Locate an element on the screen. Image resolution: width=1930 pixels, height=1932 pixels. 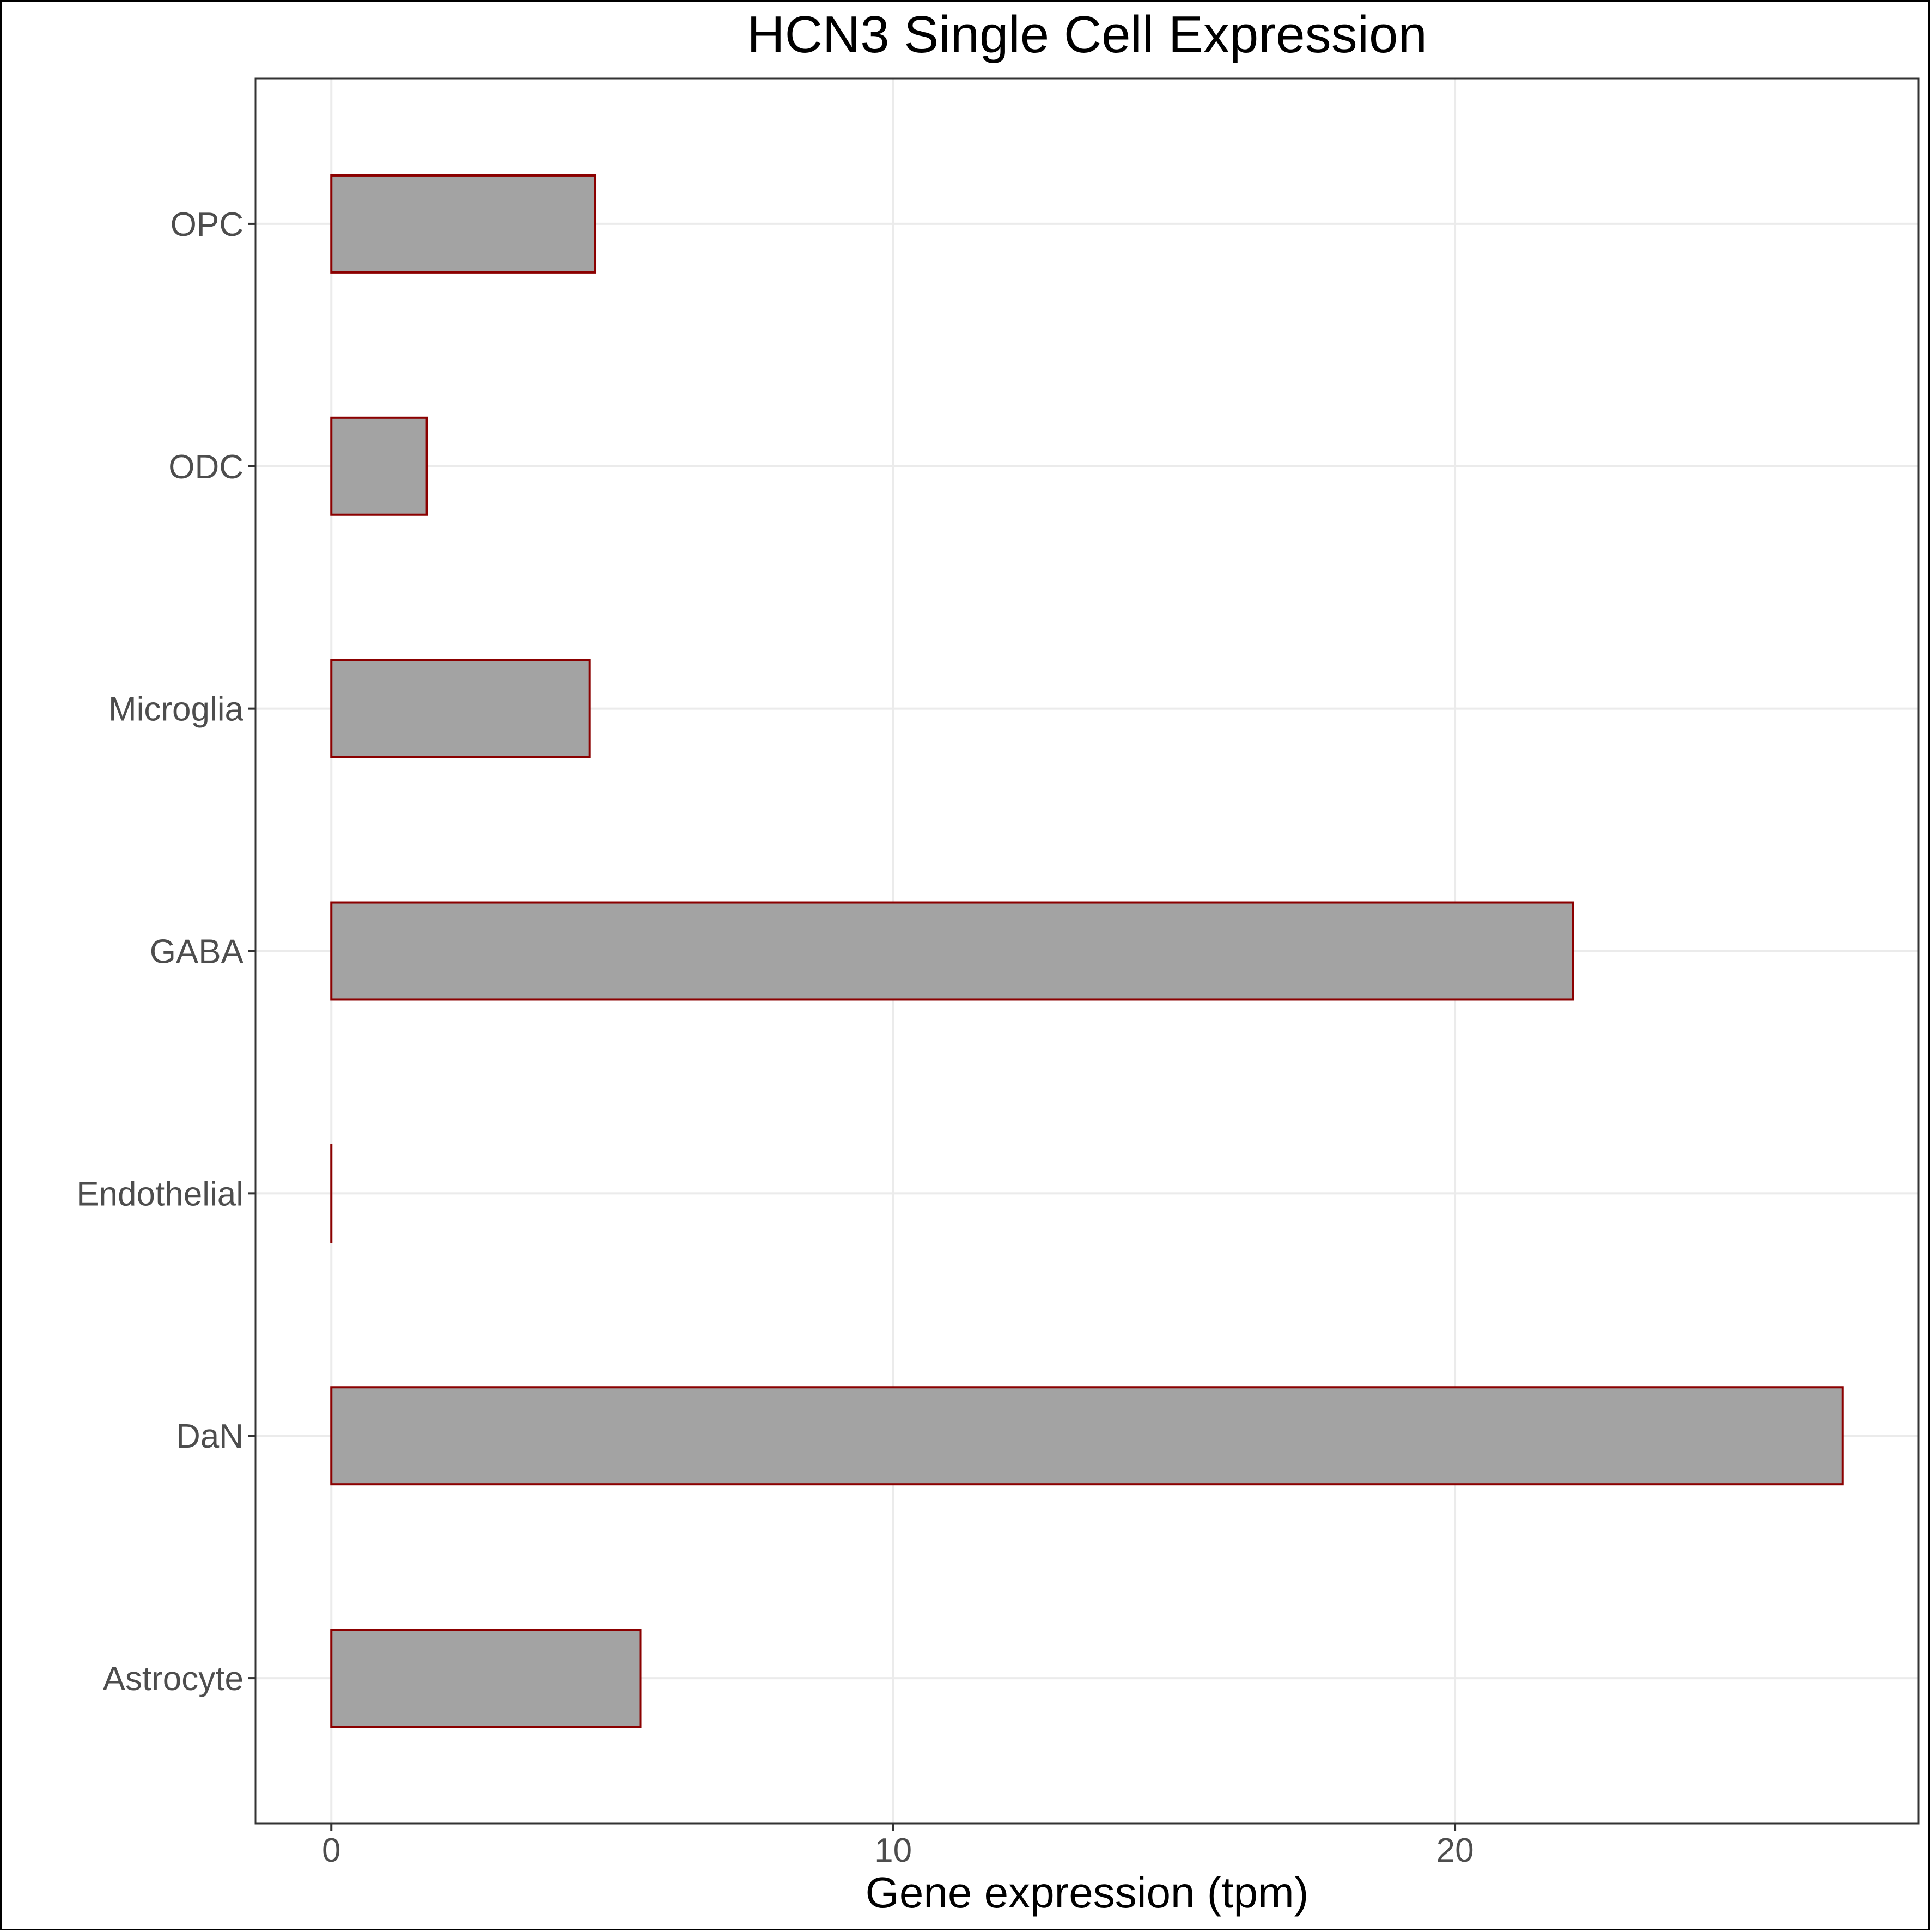
bar-astrocyte is located at coordinates (486, 1679).